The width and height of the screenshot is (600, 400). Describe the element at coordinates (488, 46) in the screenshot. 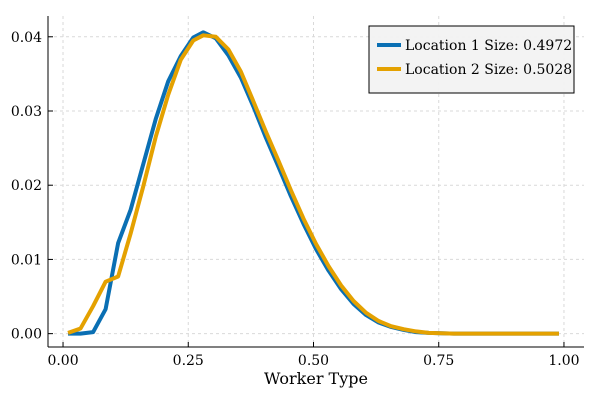

I see `legend-label-location-1: Location 1 Size: 0.4972` at that location.